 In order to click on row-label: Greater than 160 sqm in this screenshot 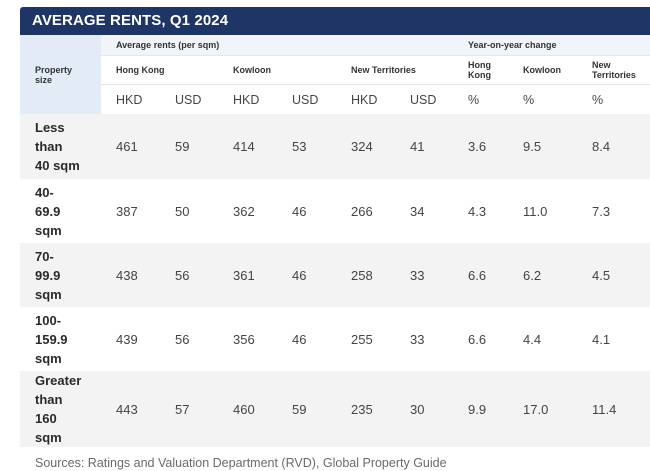, I will do `click(60, 409)`.